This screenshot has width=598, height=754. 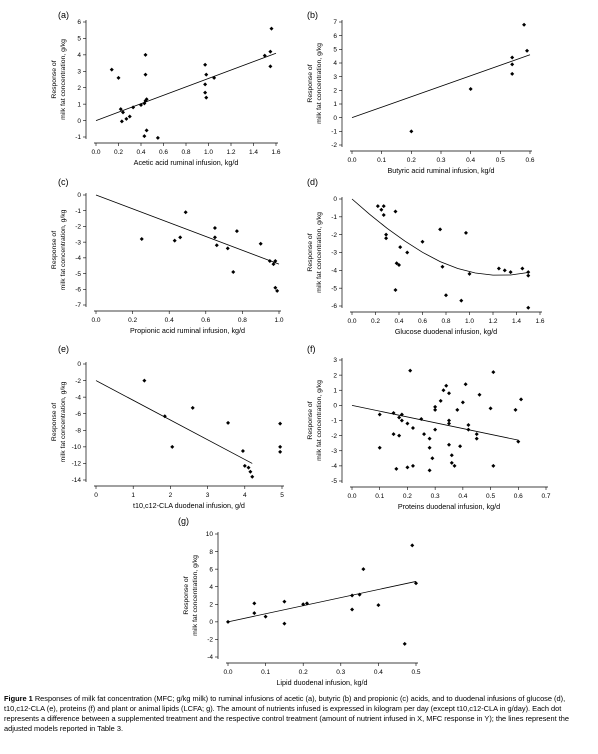 I want to click on x-tick-label-a: 0.2, so click(x=118, y=152).